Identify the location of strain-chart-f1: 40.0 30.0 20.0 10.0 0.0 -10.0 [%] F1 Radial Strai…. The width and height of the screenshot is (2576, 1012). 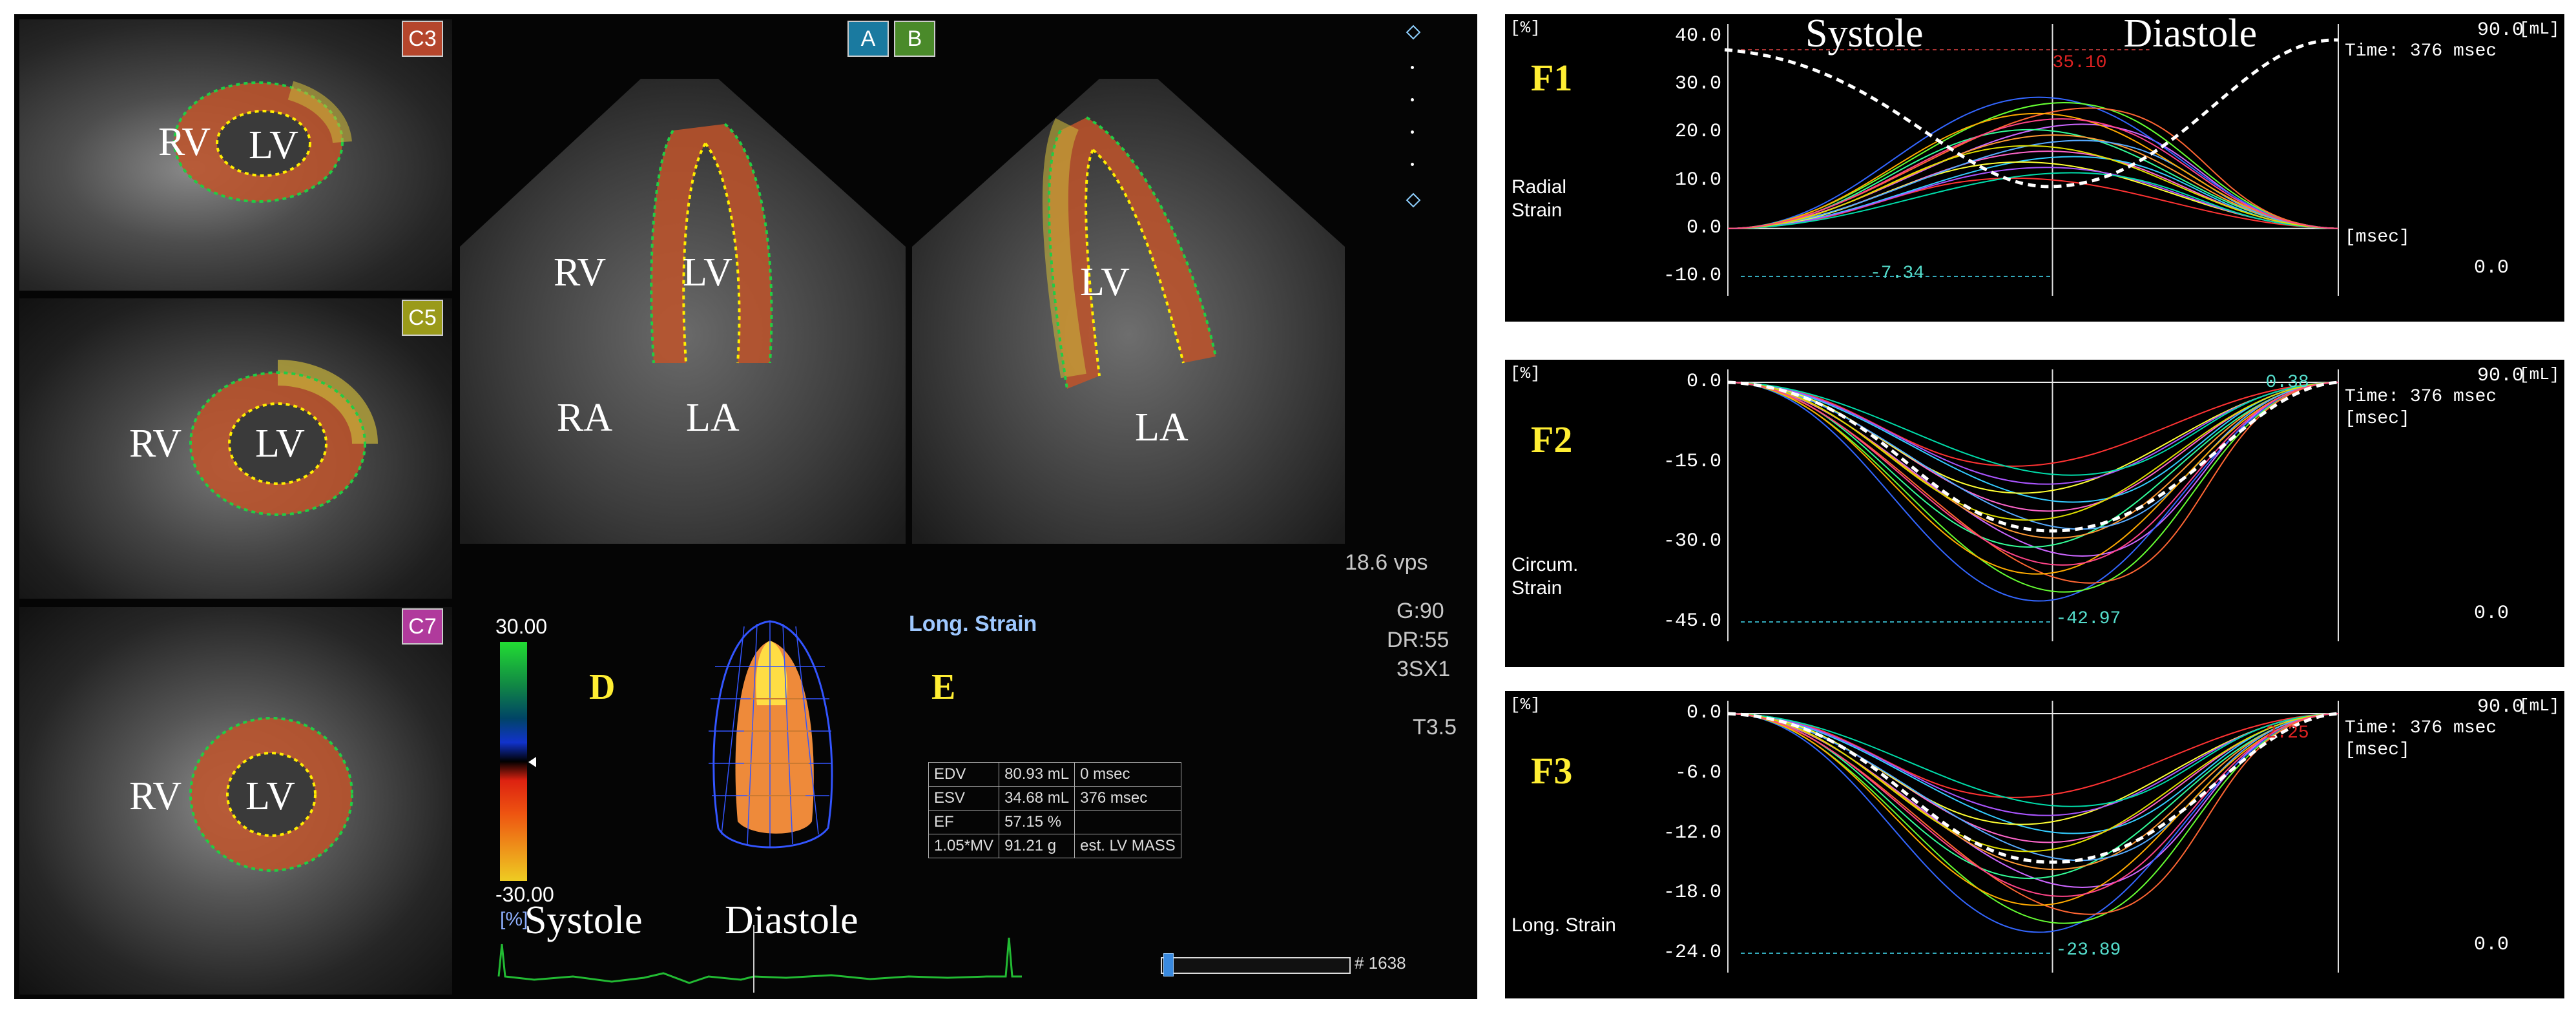
(2034, 168).